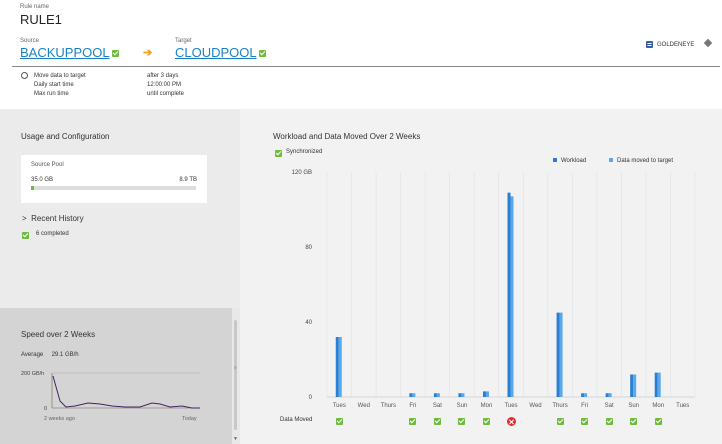  Describe the element at coordinates (188, 180) in the screenshot. I see `source-pool-total: 8.9 TB` at that location.